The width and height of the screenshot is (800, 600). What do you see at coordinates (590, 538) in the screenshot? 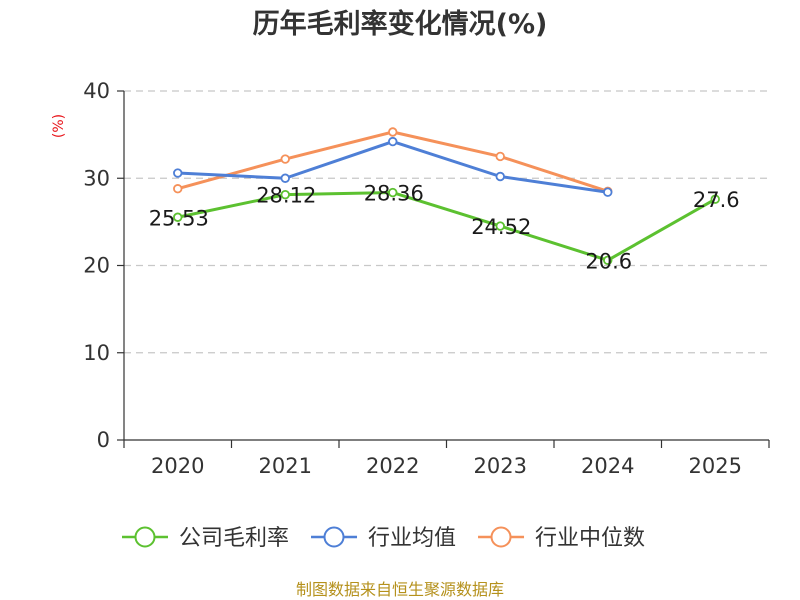
I see `legend-label: 行业中位数` at bounding box center [590, 538].